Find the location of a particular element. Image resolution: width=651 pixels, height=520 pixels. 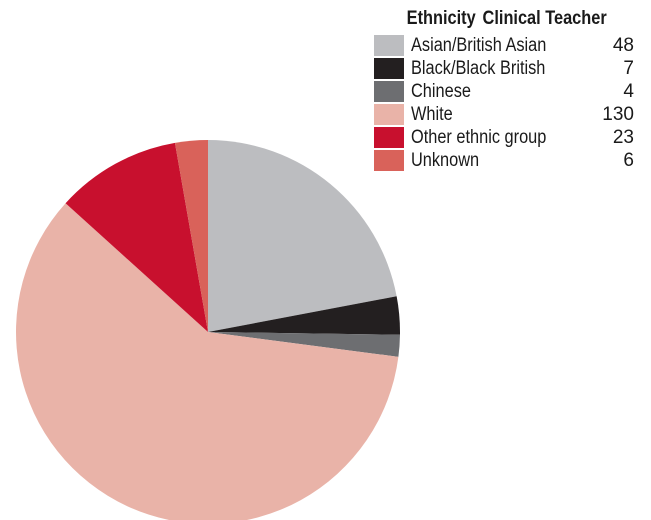

legend-item: Other ethnic group 23 is located at coordinates (505, 137).